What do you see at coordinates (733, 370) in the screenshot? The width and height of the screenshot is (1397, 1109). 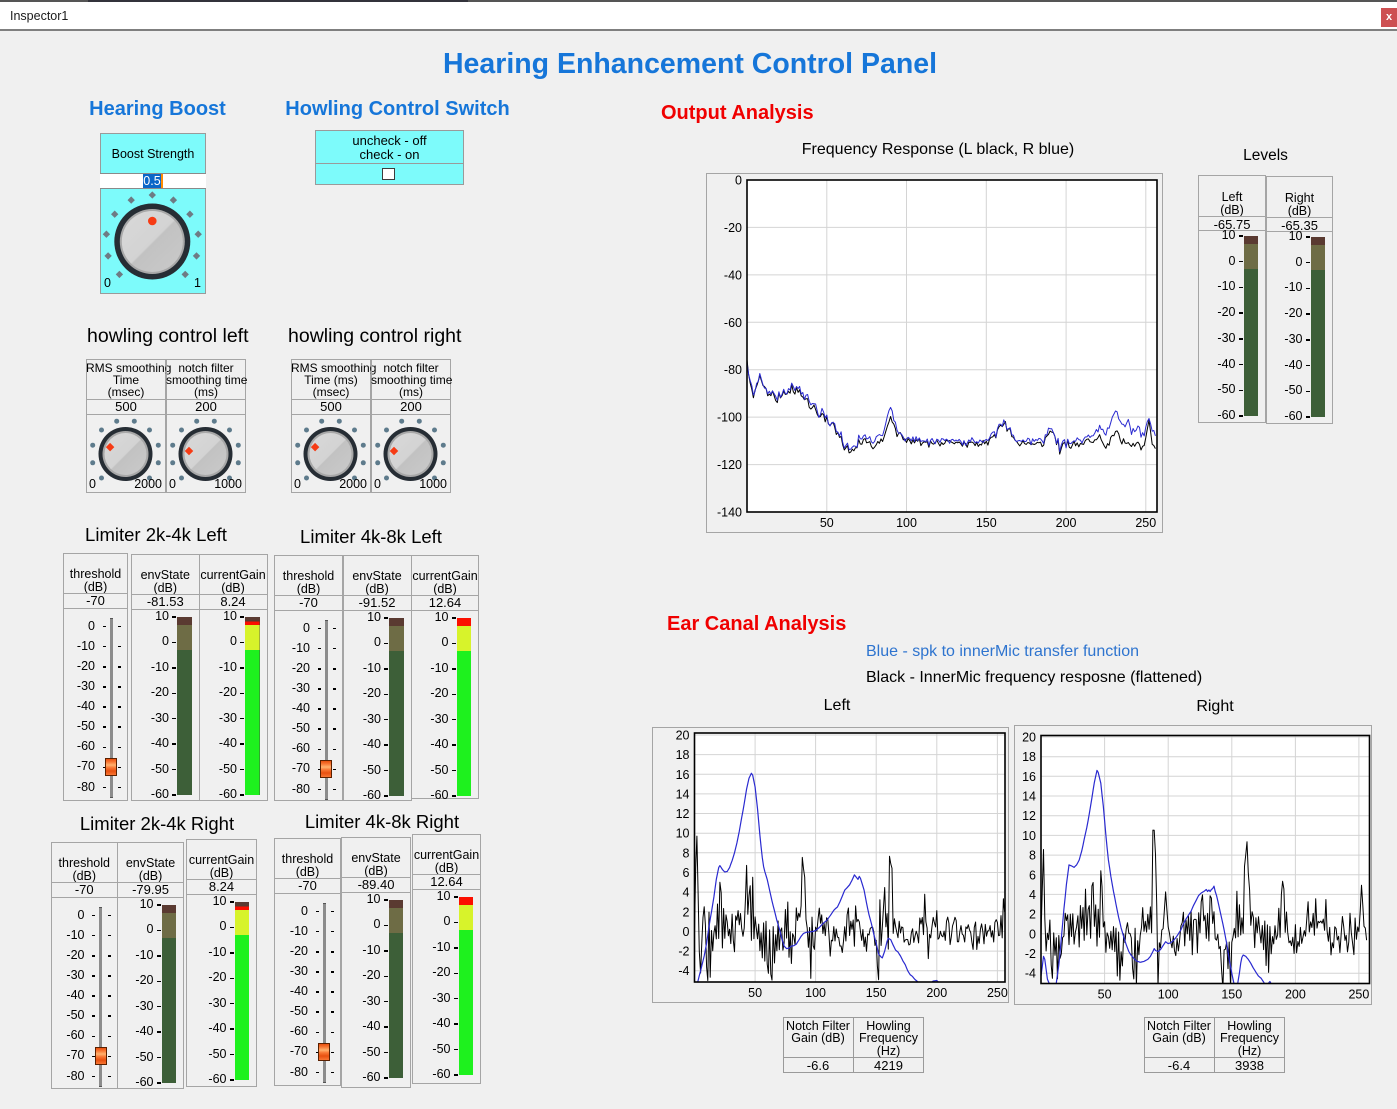 I see `svg-text: -80` at bounding box center [733, 370].